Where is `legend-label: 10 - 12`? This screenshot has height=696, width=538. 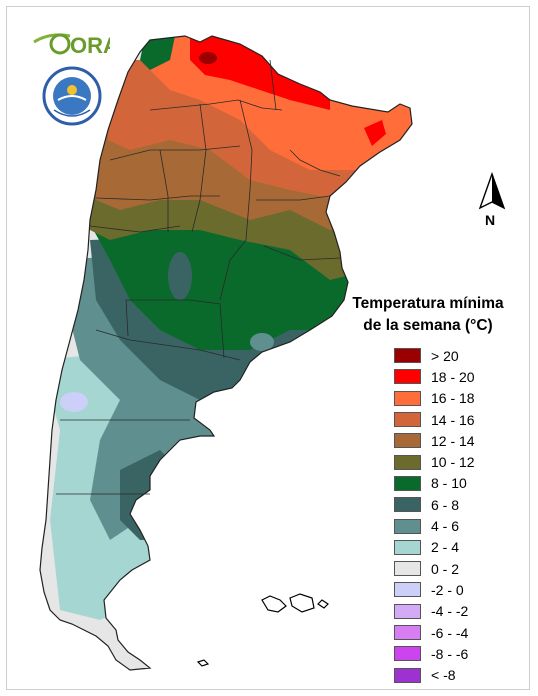
legend-label: 10 - 12 is located at coordinates (453, 462).